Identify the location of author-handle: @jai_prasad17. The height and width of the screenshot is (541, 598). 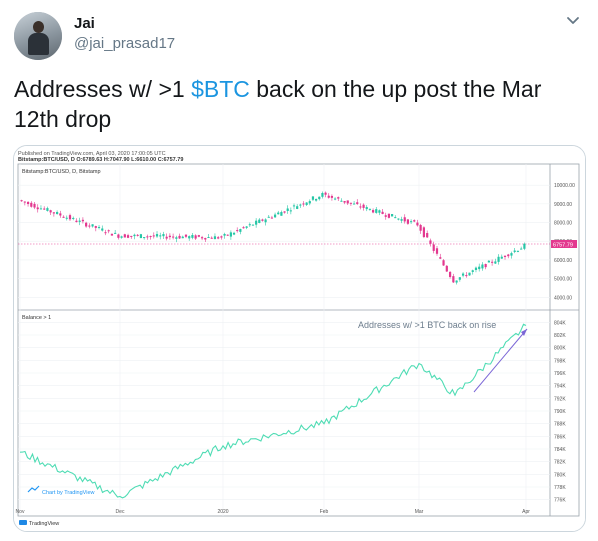
(125, 43).